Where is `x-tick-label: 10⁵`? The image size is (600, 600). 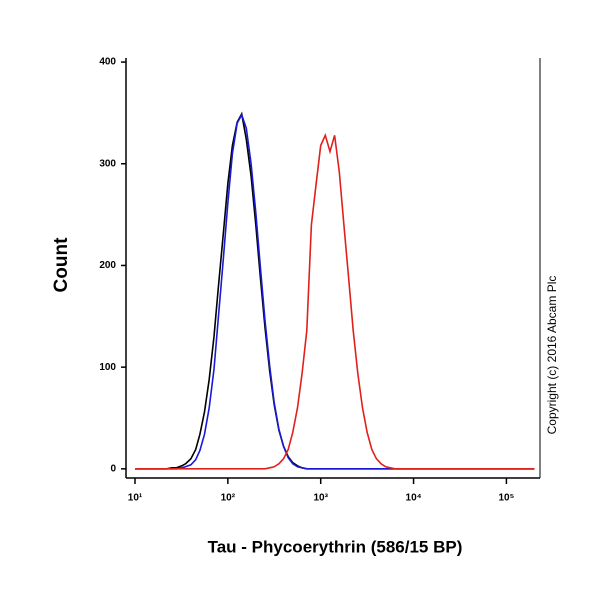
x-tick-label: 10⁵ is located at coordinates (506, 498).